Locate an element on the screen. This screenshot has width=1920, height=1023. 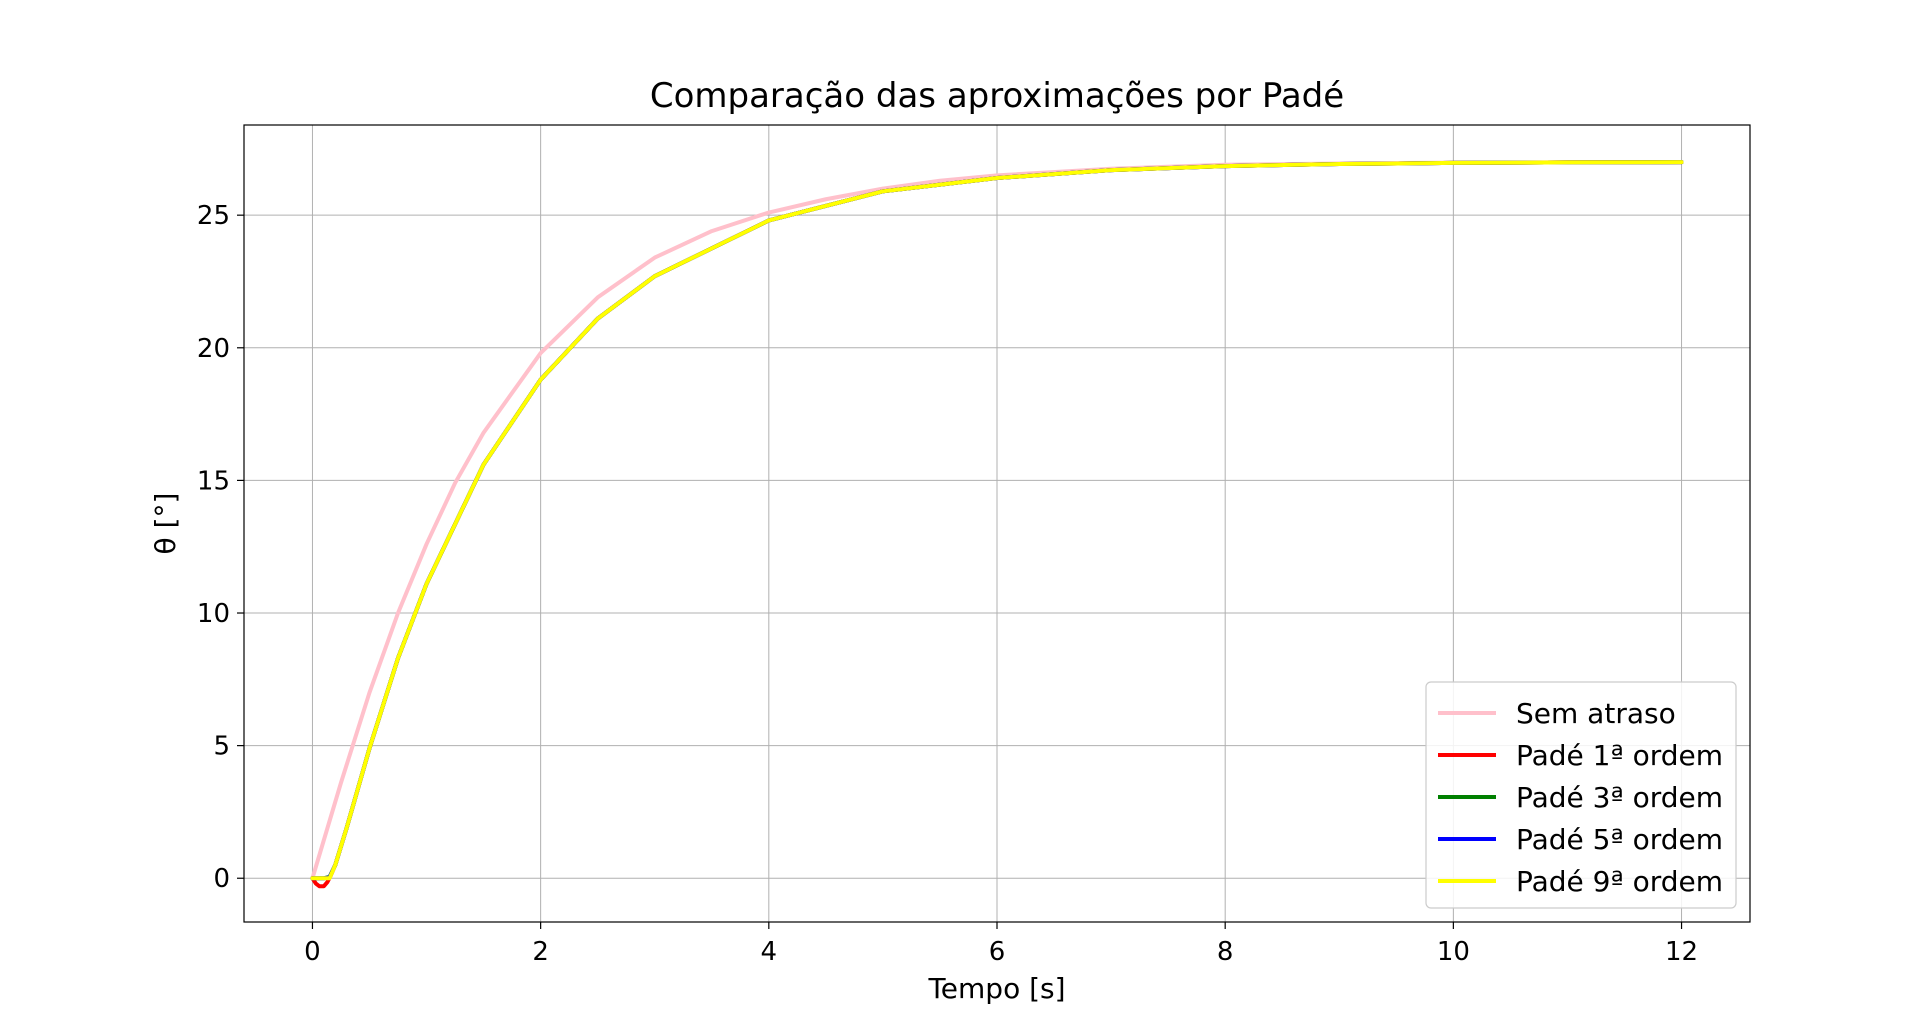
x-tick-label: 12 is located at coordinates (1681, 952).